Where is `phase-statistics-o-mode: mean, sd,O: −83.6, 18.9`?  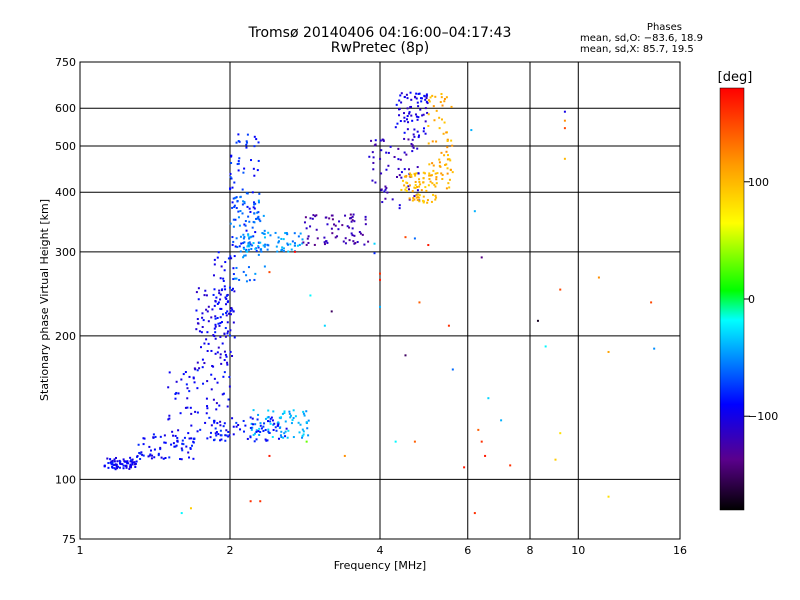 phase-statistics-o-mode: mean, sd,O: −83.6, 18.9 is located at coordinates (641, 38).